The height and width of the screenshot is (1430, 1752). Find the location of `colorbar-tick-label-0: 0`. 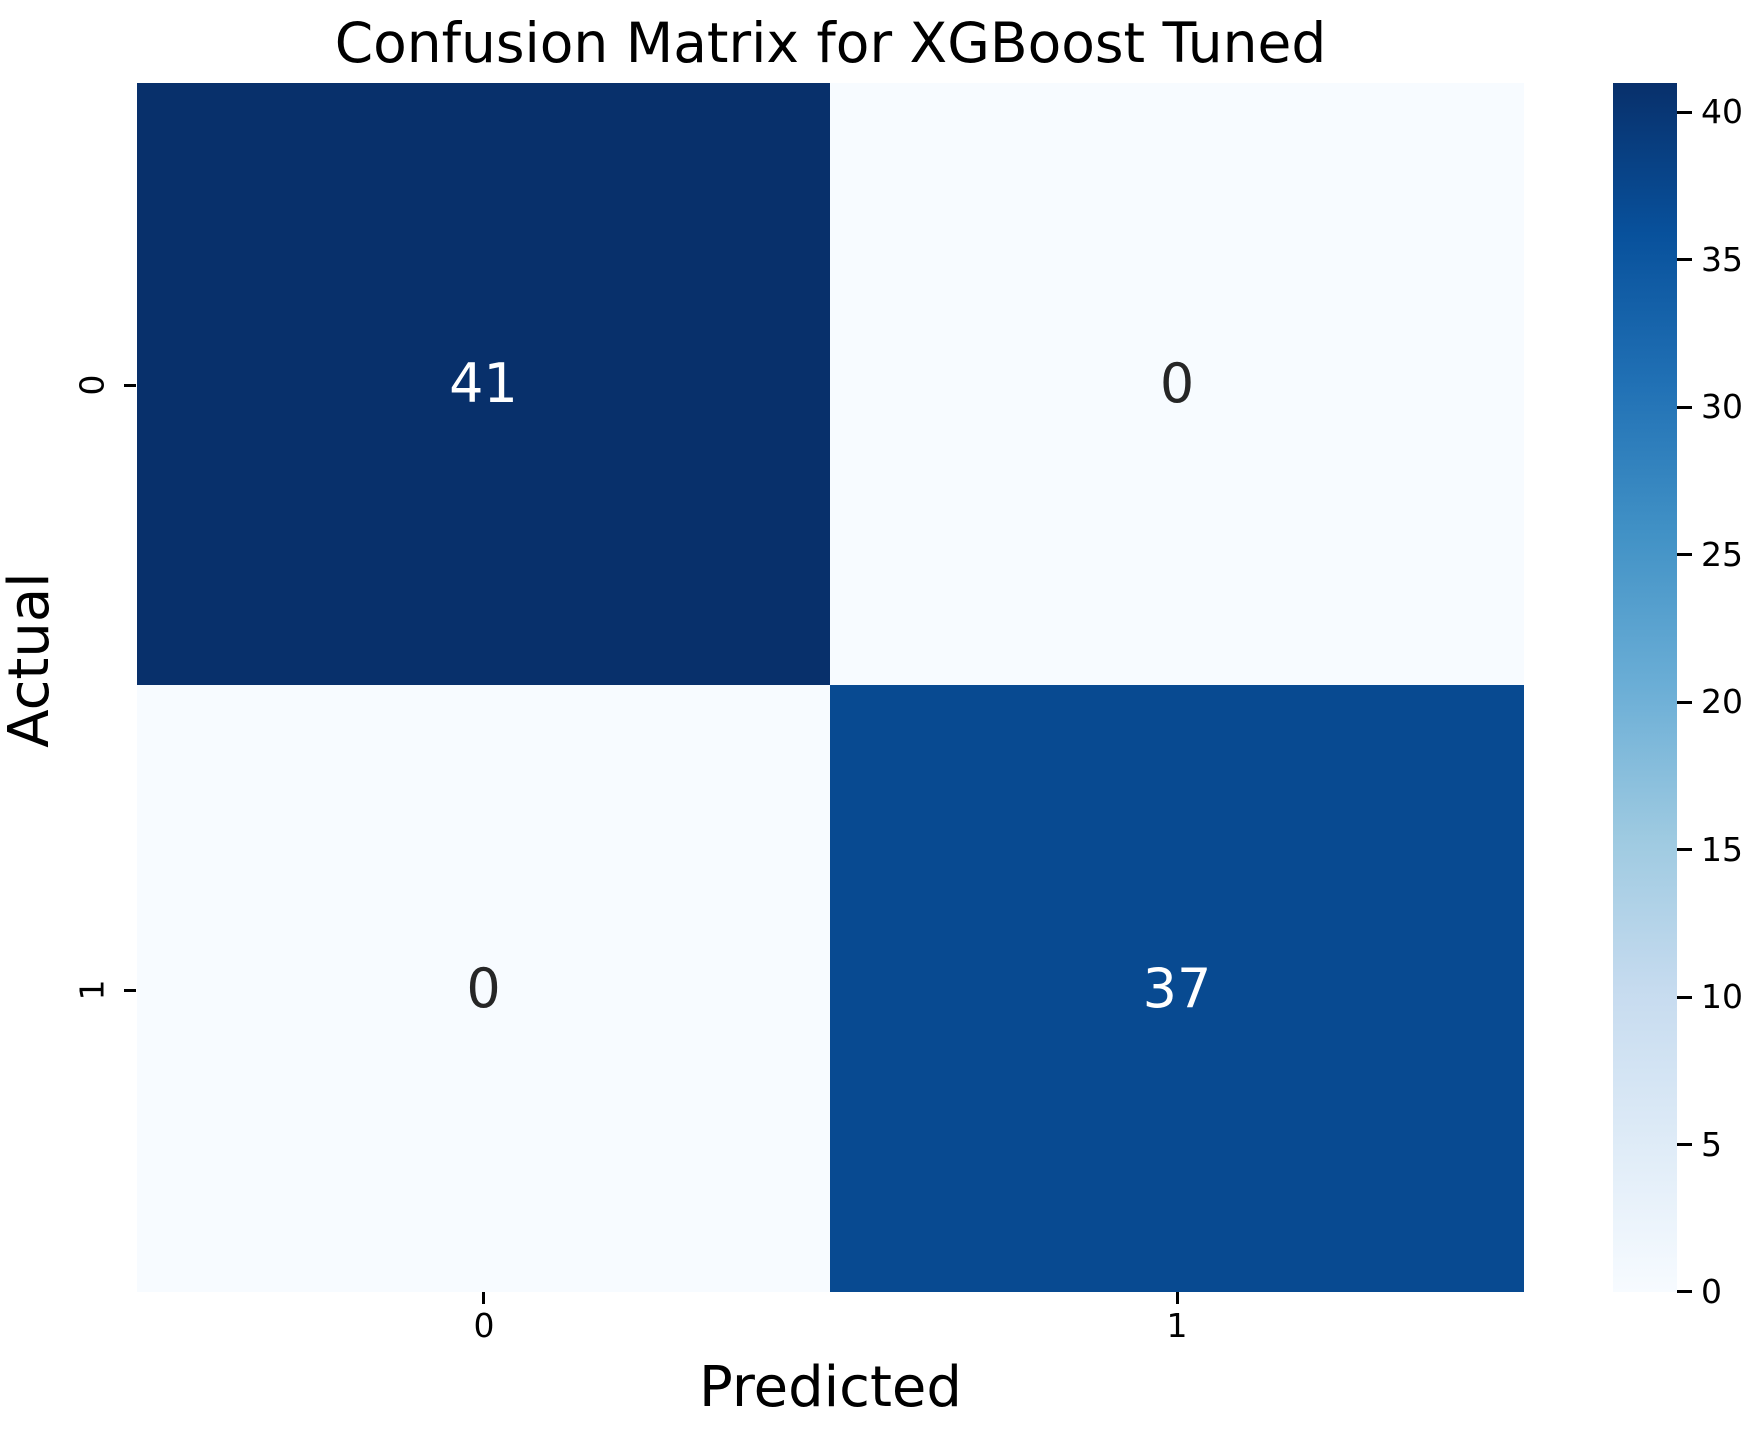

colorbar-tick-label-0: 0 is located at coordinates (1711, 1291).